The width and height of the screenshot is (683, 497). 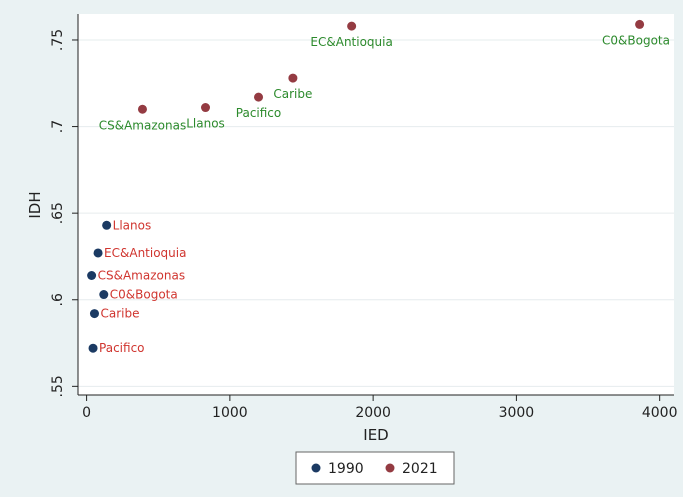 I want to click on y-tick-label: .6, so click(x=58, y=299).